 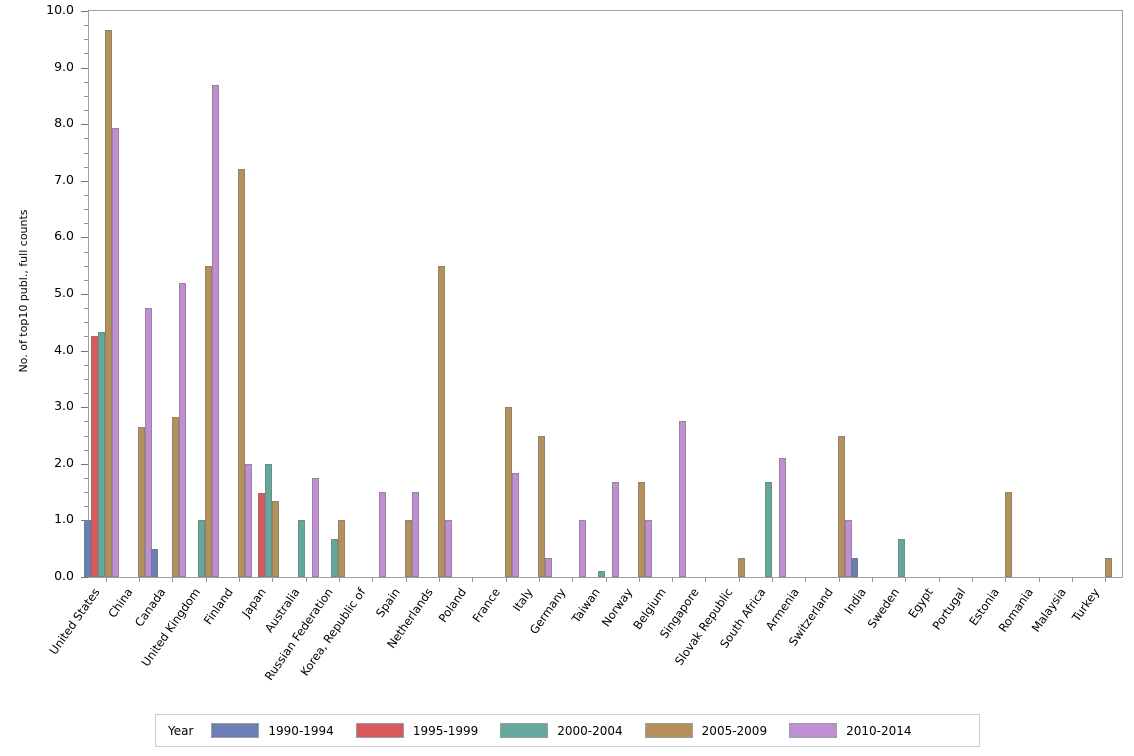 What do you see at coordinates (150, 607) in the screenshot?
I see `x-axis-tick-label: Canada` at bounding box center [150, 607].